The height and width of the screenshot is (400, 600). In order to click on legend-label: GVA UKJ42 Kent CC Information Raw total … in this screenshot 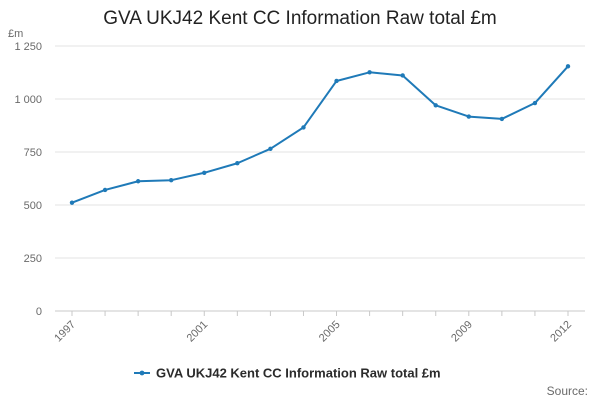, I will do `click(298, 373)`.